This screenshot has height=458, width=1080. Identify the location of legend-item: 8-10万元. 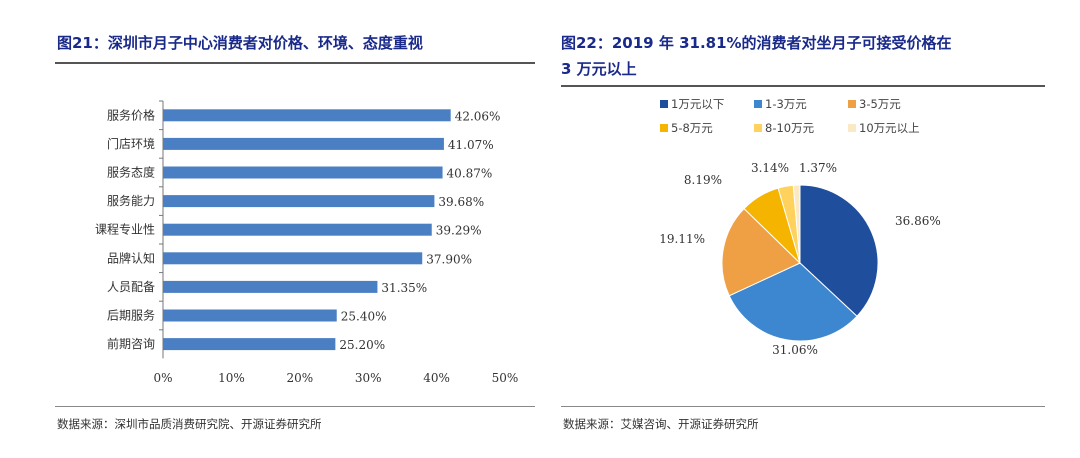
(801, 128).